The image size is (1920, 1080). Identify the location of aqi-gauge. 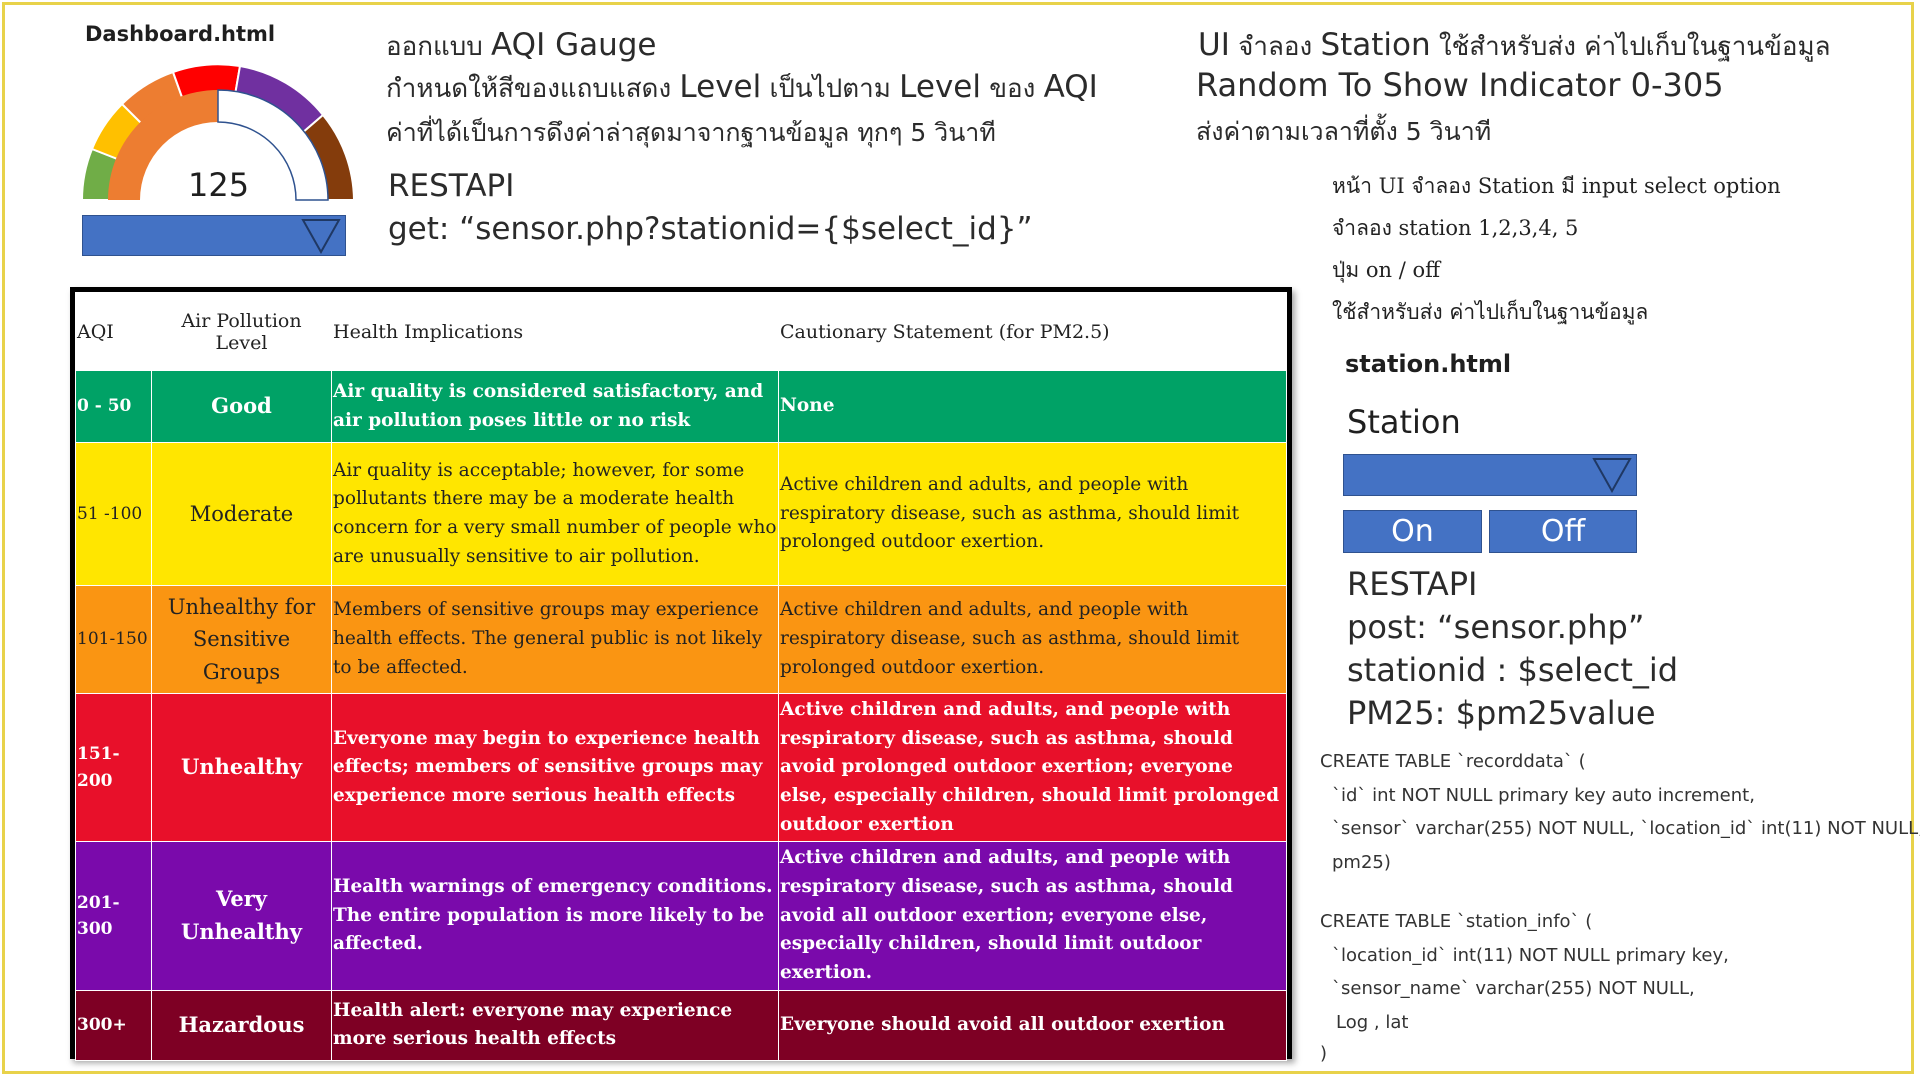
(218, 132).